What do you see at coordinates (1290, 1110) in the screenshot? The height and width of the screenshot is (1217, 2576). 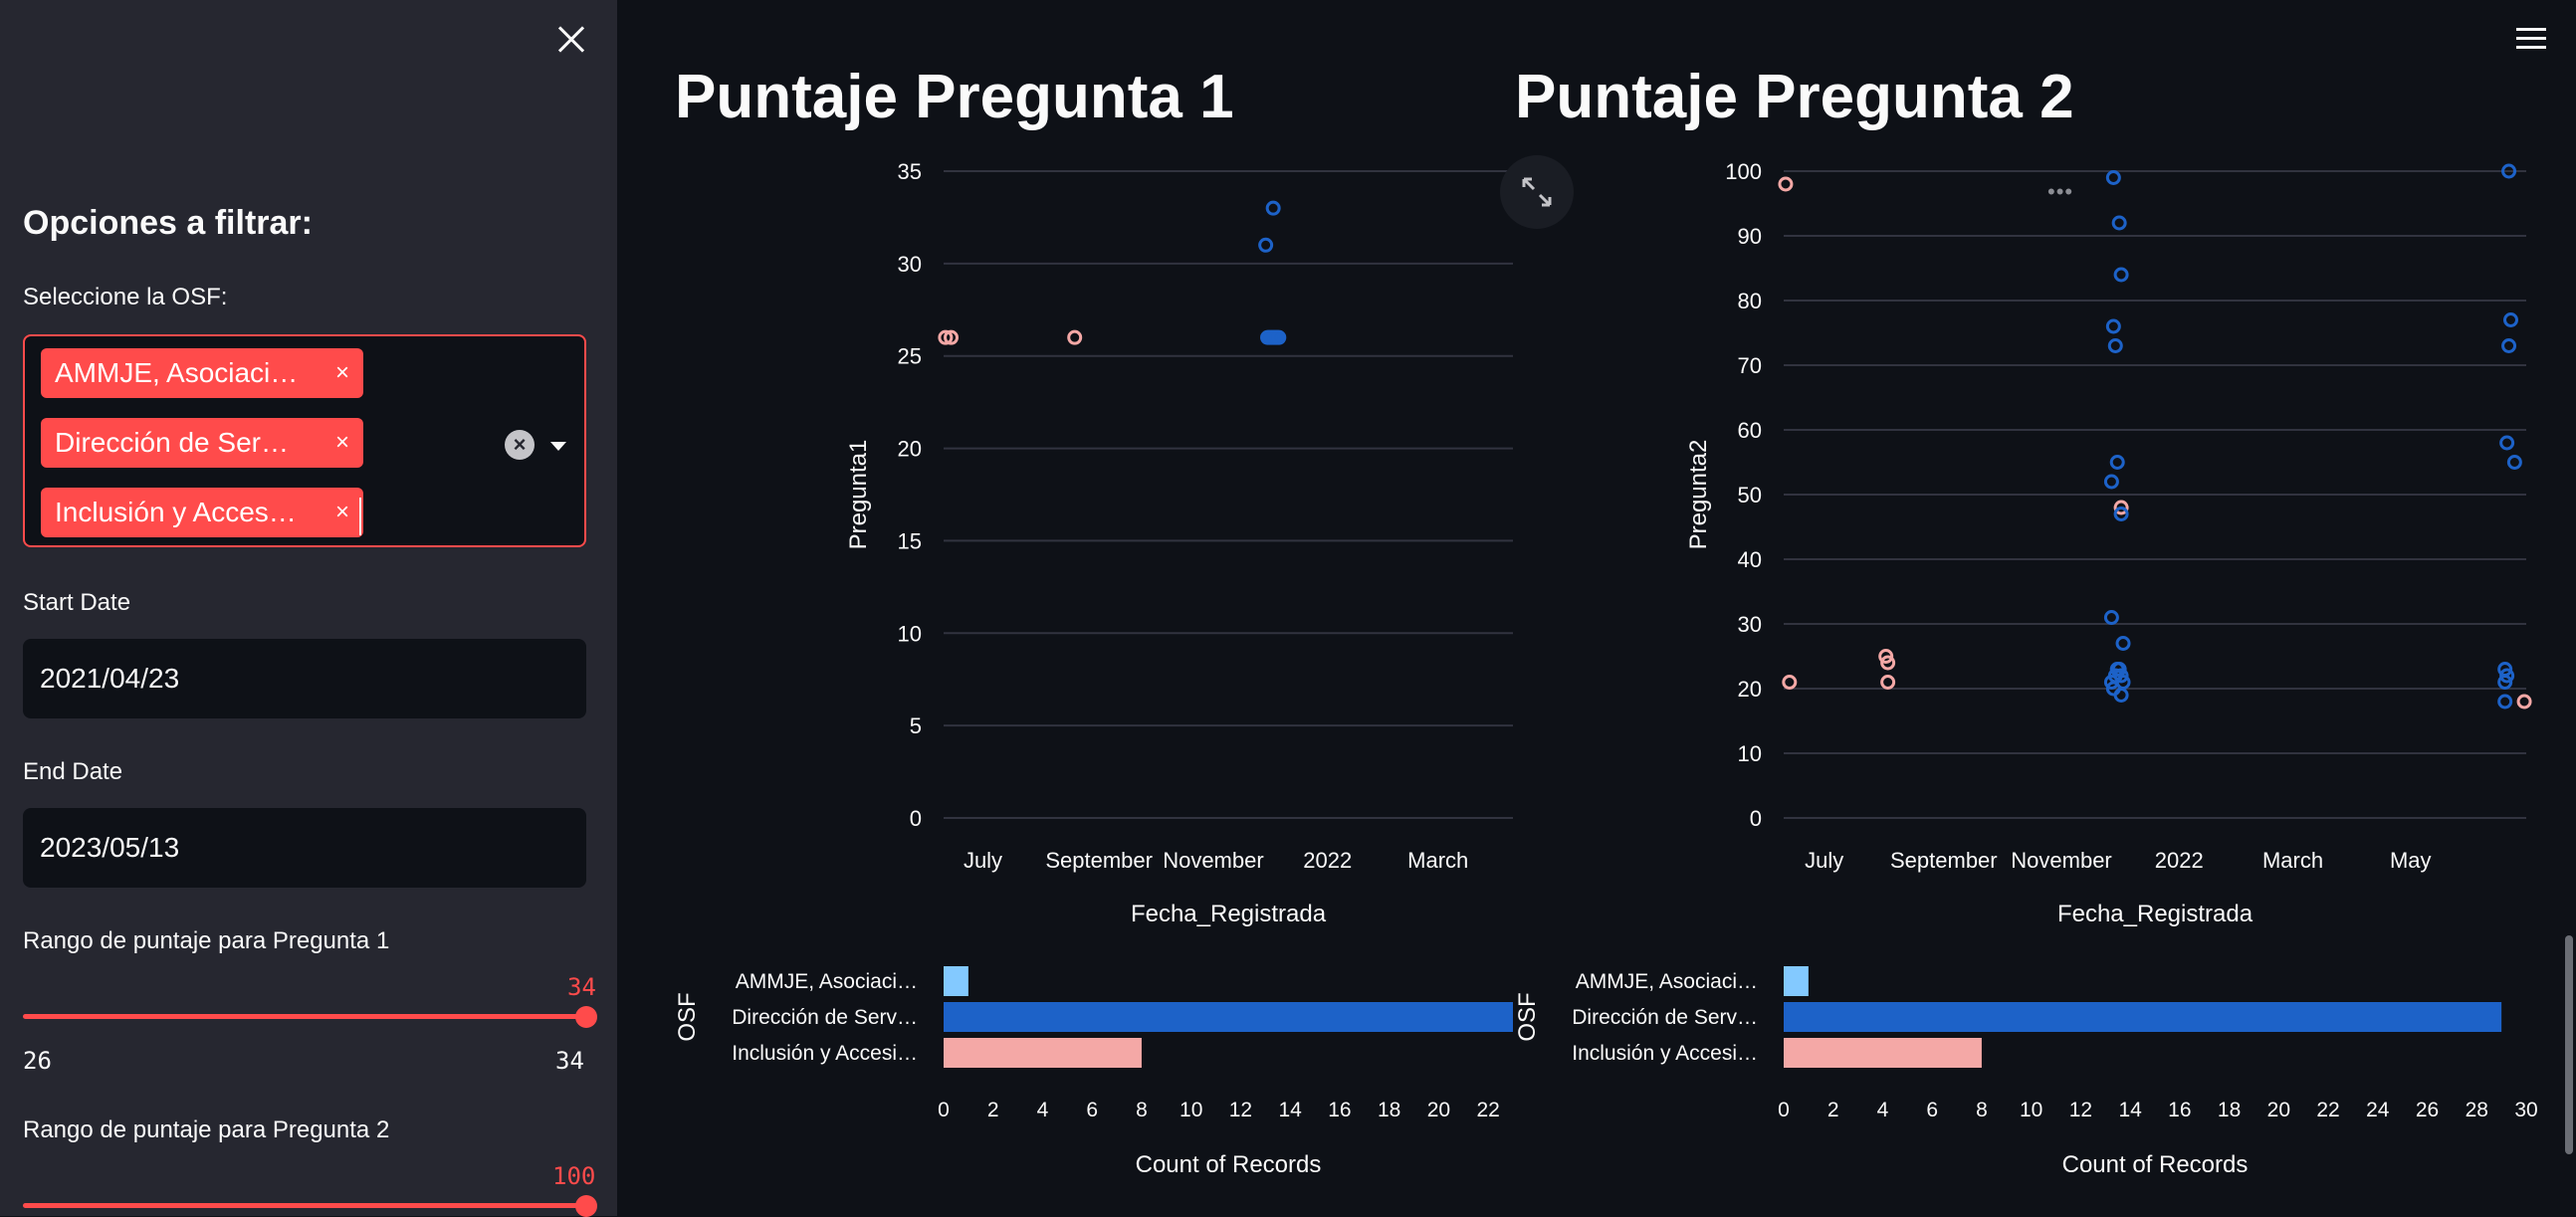 I see `barchart1-xtick-label: 14` at bounding box center [1290, 1110].